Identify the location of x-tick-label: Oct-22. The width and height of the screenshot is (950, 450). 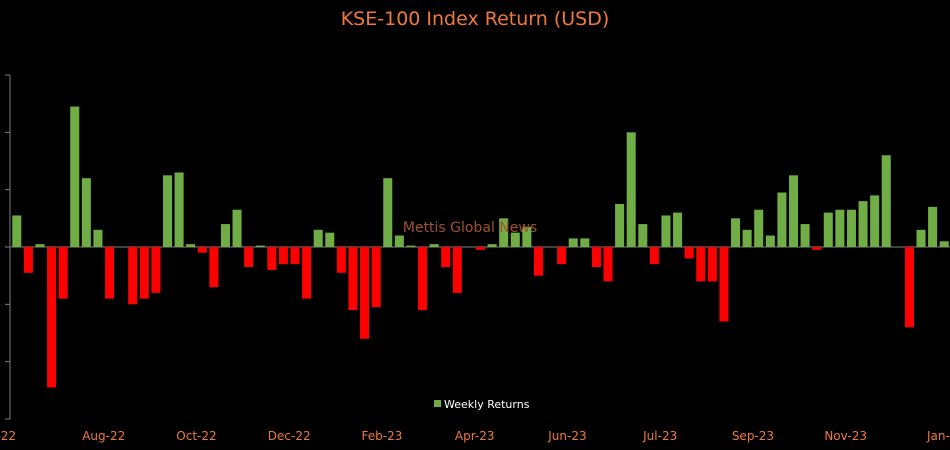
(196, 436).